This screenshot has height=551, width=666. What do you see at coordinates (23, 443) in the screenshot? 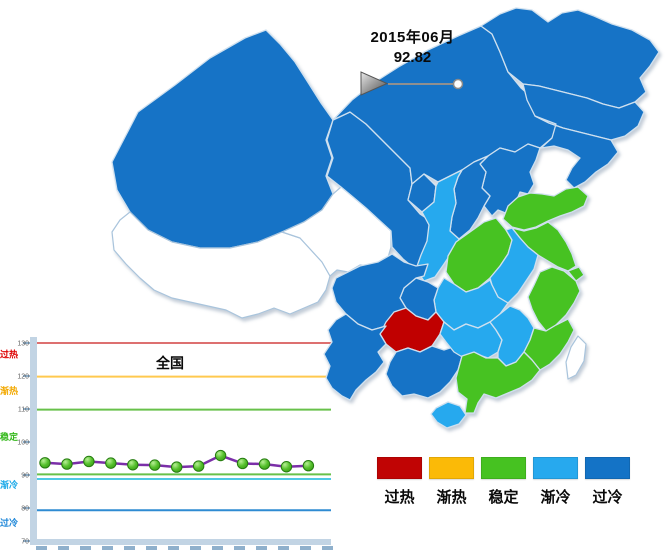
I see `y-axis-tick-label: 100` at bounding box center [23, 443].